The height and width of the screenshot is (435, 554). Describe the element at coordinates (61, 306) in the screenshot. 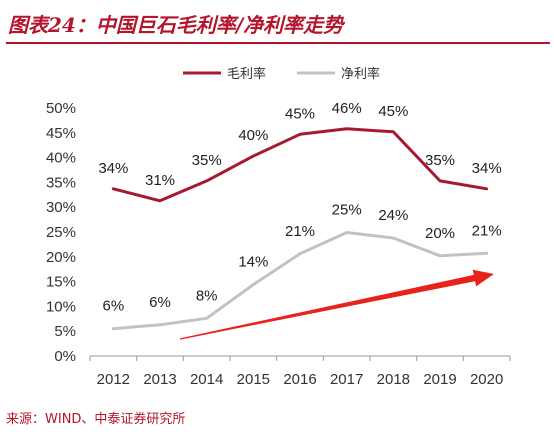

I see `y-tick-label: 10%` at that location.